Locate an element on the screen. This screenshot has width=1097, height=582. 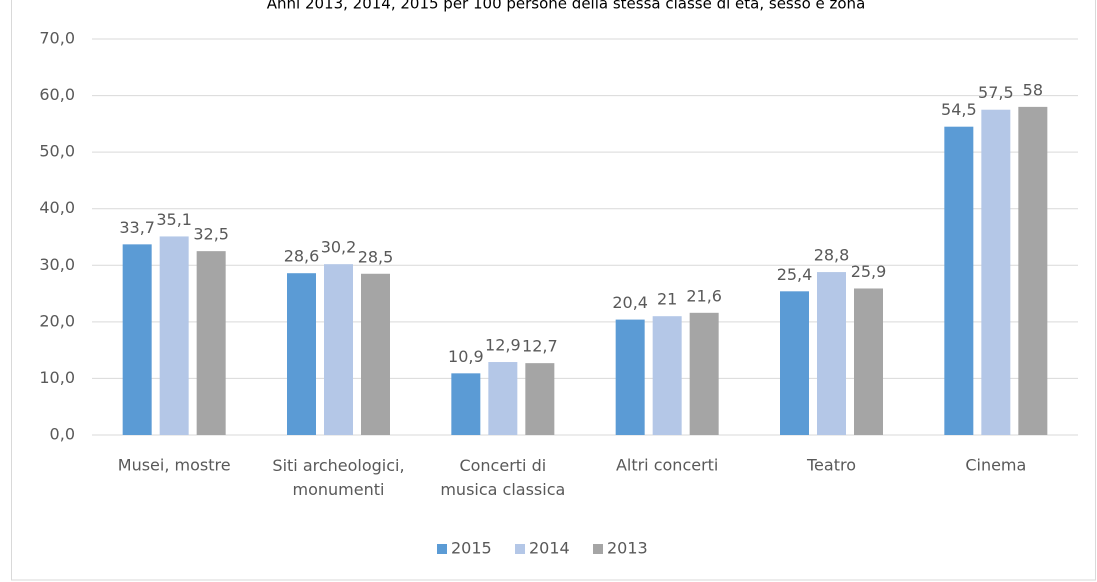
value-label: 54,5 is located at coordinates (959, 109).